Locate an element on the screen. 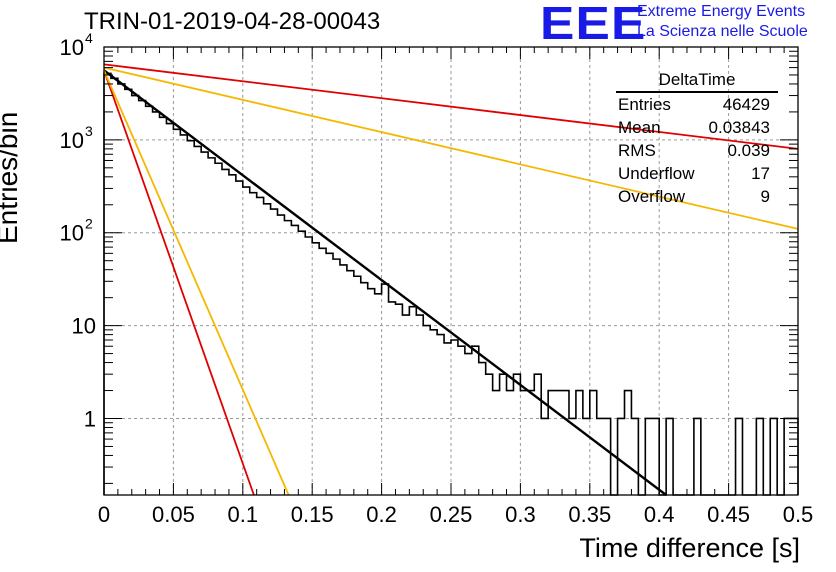 Image resolution: width=836 pixels, height=572 pixels. stats-value: 46429 is located at coordinates (746, 104).